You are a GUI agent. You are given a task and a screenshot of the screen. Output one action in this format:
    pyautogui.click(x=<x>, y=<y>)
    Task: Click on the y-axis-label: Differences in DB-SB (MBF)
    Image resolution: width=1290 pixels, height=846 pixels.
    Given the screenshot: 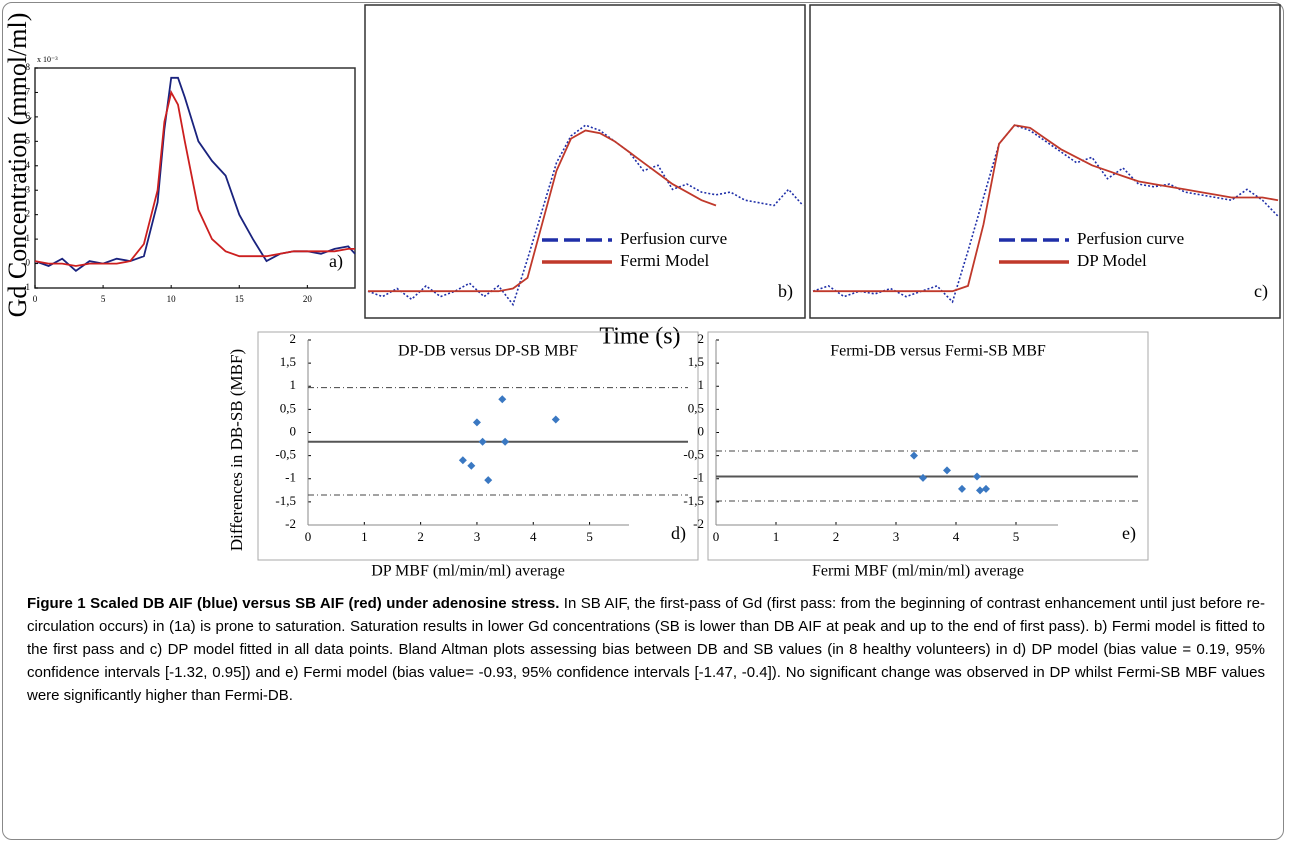 What is the action you would take?
    pyautogui.click(x=236, y=450)
    